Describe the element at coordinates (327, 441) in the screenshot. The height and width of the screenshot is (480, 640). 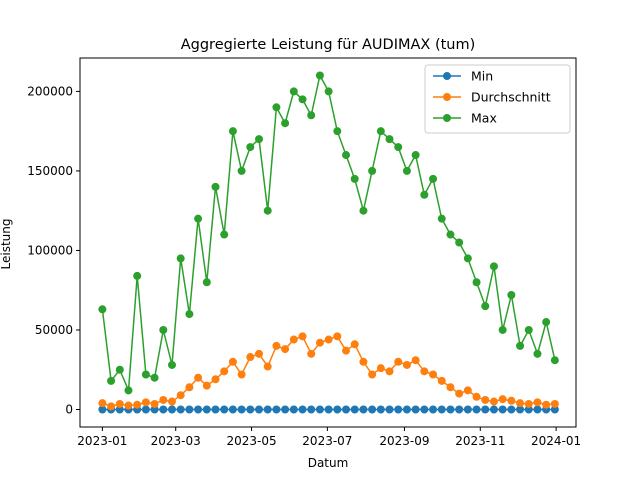
I see `x-tick-label: 2023-07` at that location.